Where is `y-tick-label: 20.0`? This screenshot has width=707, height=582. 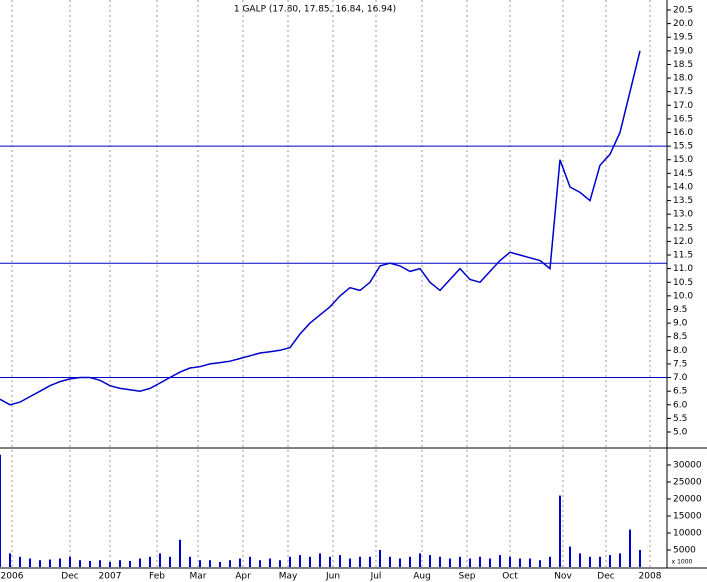 y-tick-label: 20.0 is located at coordinates (683, 24).